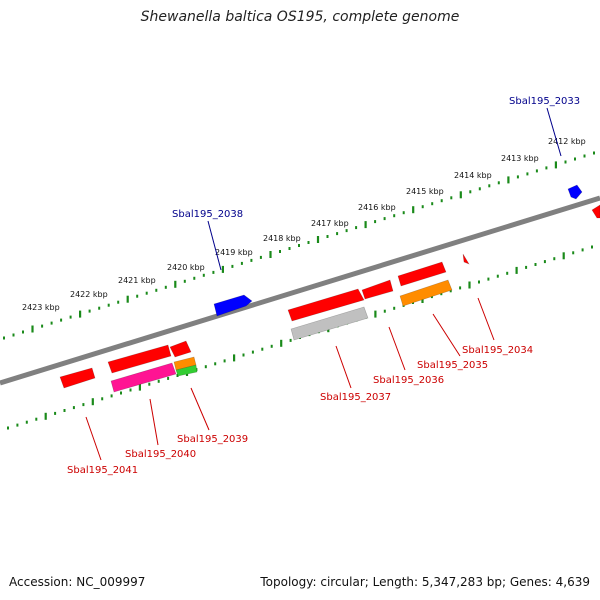 The image size is (600, 600). What do you see at coordinates (137, 280) in the screenshot?
I see `kbp-label: 2421 kbp` at bounding box center [137, 280].